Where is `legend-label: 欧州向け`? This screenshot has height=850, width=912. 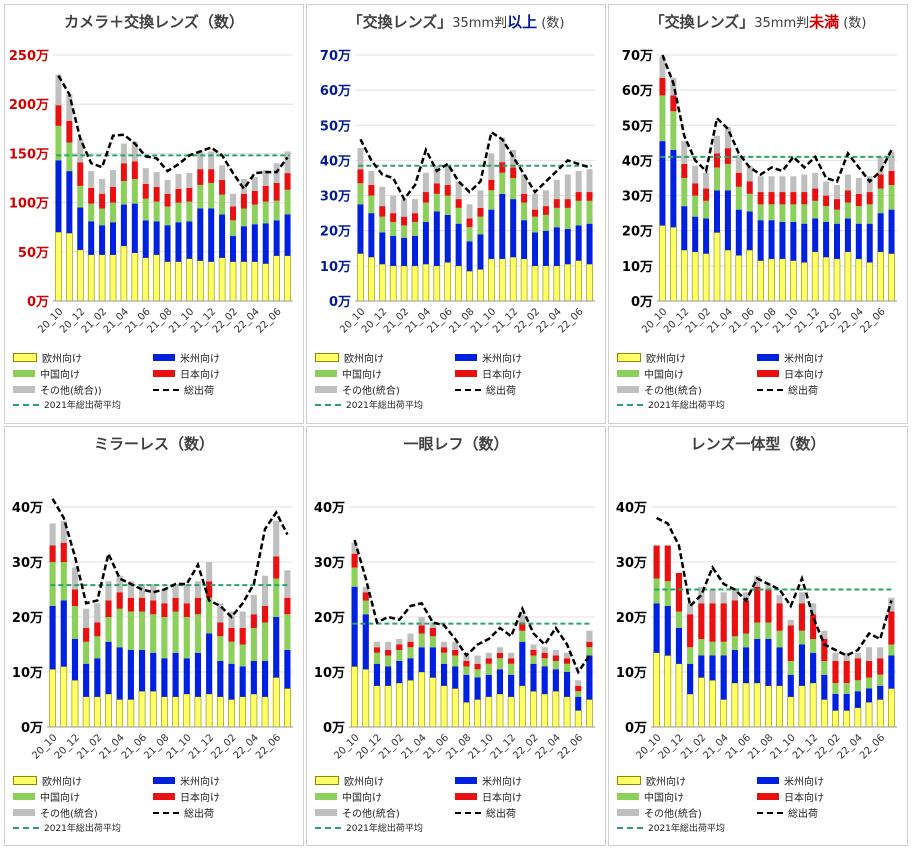 legend-label: 欧州向け is located at coordinates (62, 359).